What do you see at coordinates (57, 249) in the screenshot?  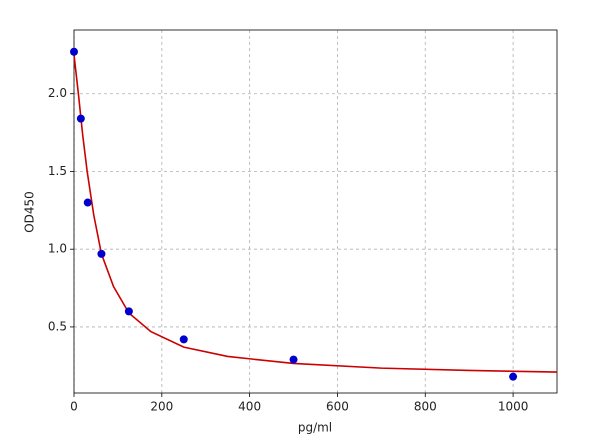 I see `y-tick-label: 1.0` at bounding box center [57, 249].